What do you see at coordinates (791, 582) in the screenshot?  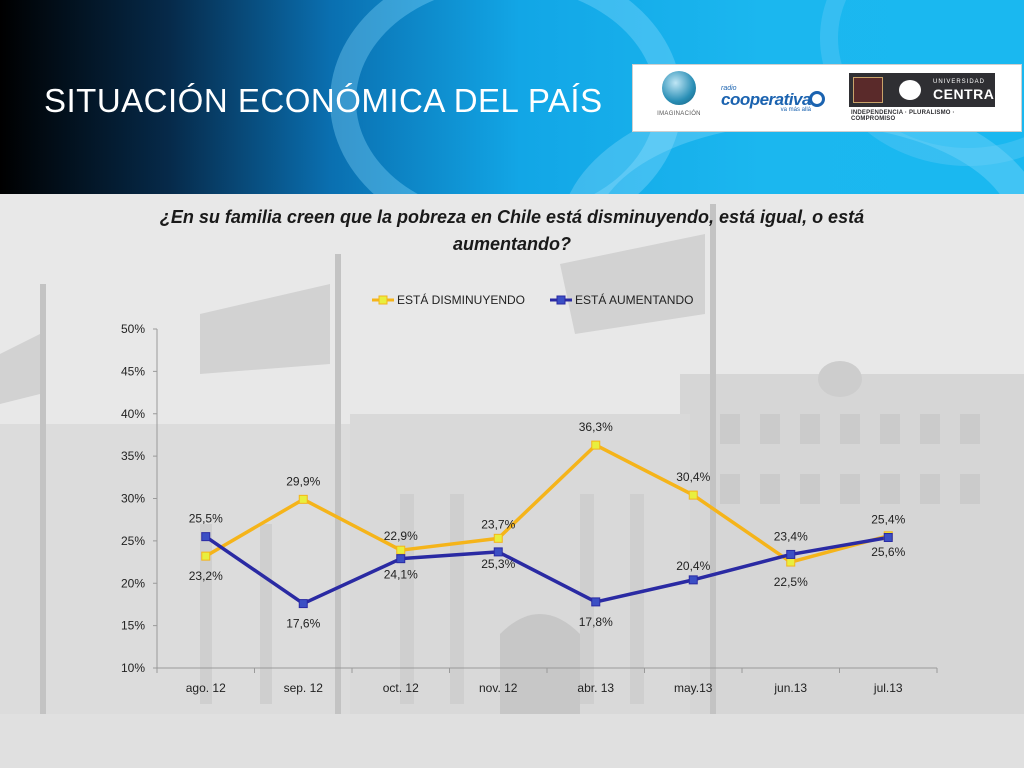 I see `data-label: 22,5%` at bounding box center [791, 582].